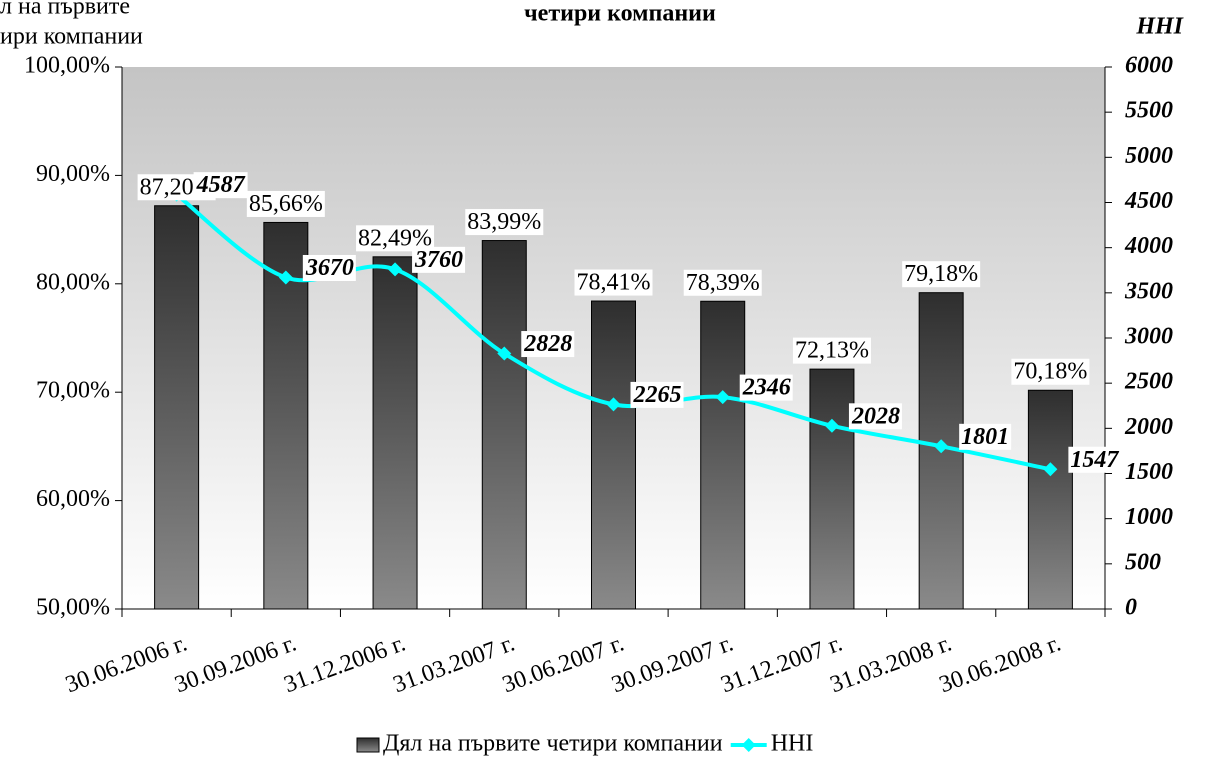  Describe the element at coordinates (1149, 66) in the screenshot. I see `y2-tick-label: 6000` at that location.